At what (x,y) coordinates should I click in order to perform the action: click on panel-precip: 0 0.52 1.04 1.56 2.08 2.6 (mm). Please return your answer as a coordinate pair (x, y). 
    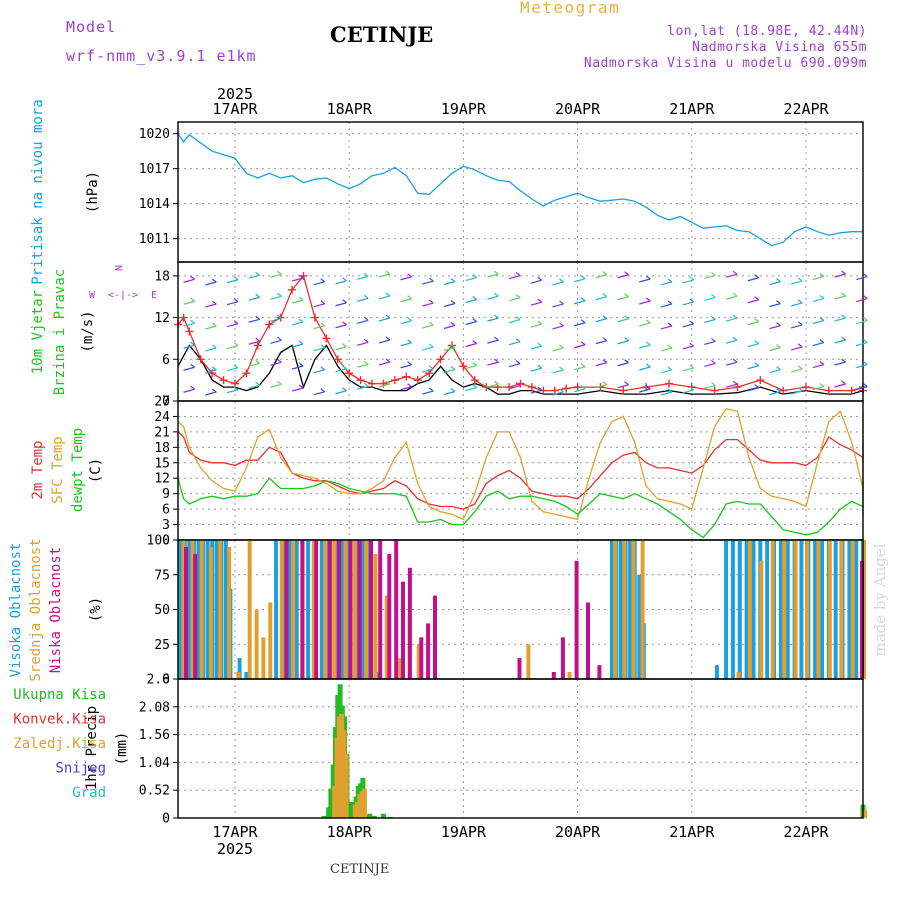
    Looking at the image, I should click on (490, 750).